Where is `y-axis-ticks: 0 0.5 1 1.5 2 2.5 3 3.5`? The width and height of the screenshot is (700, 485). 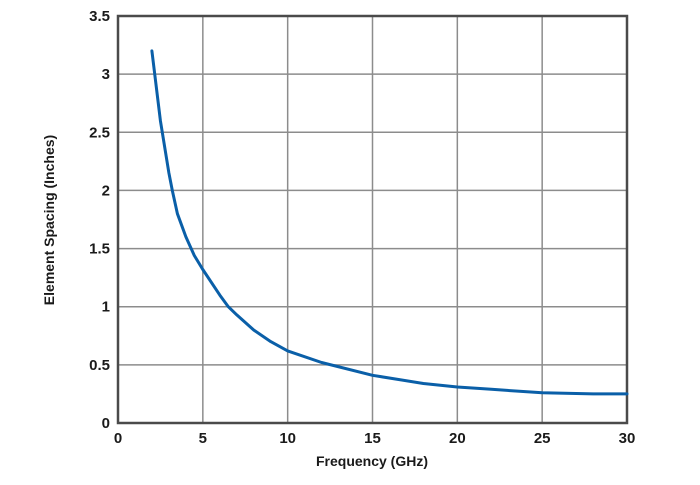 y-axis-ticks: 0 0.5 1 1.5 2 2.5 3 3.5 is located at coordinates (99, 220).